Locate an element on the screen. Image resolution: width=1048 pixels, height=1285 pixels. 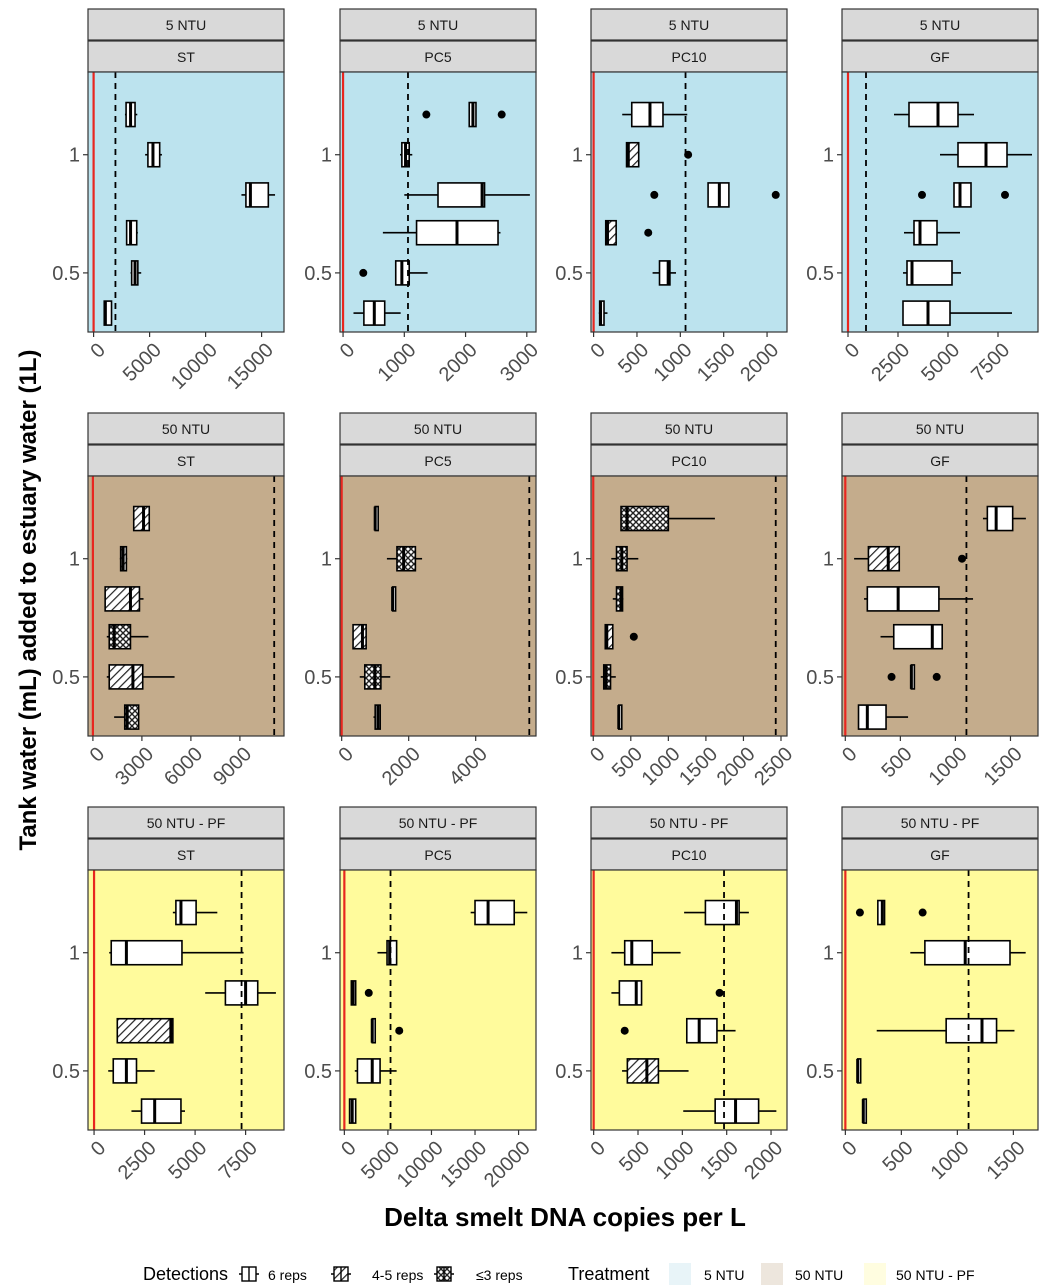
facet-panel: 50 NTU - PF GF 1 0.5 0 500 1000 1500 is located at coordinates (922, 995).